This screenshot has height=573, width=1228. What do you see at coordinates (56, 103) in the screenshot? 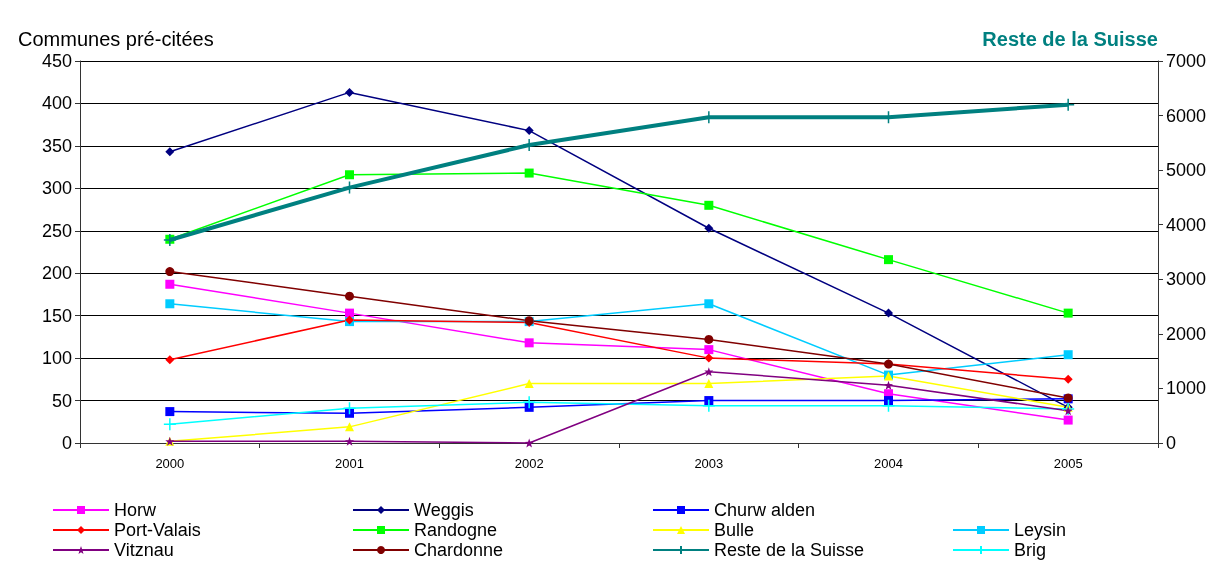
I see `y-tick-label: 400` at bounding box center [56, 103].